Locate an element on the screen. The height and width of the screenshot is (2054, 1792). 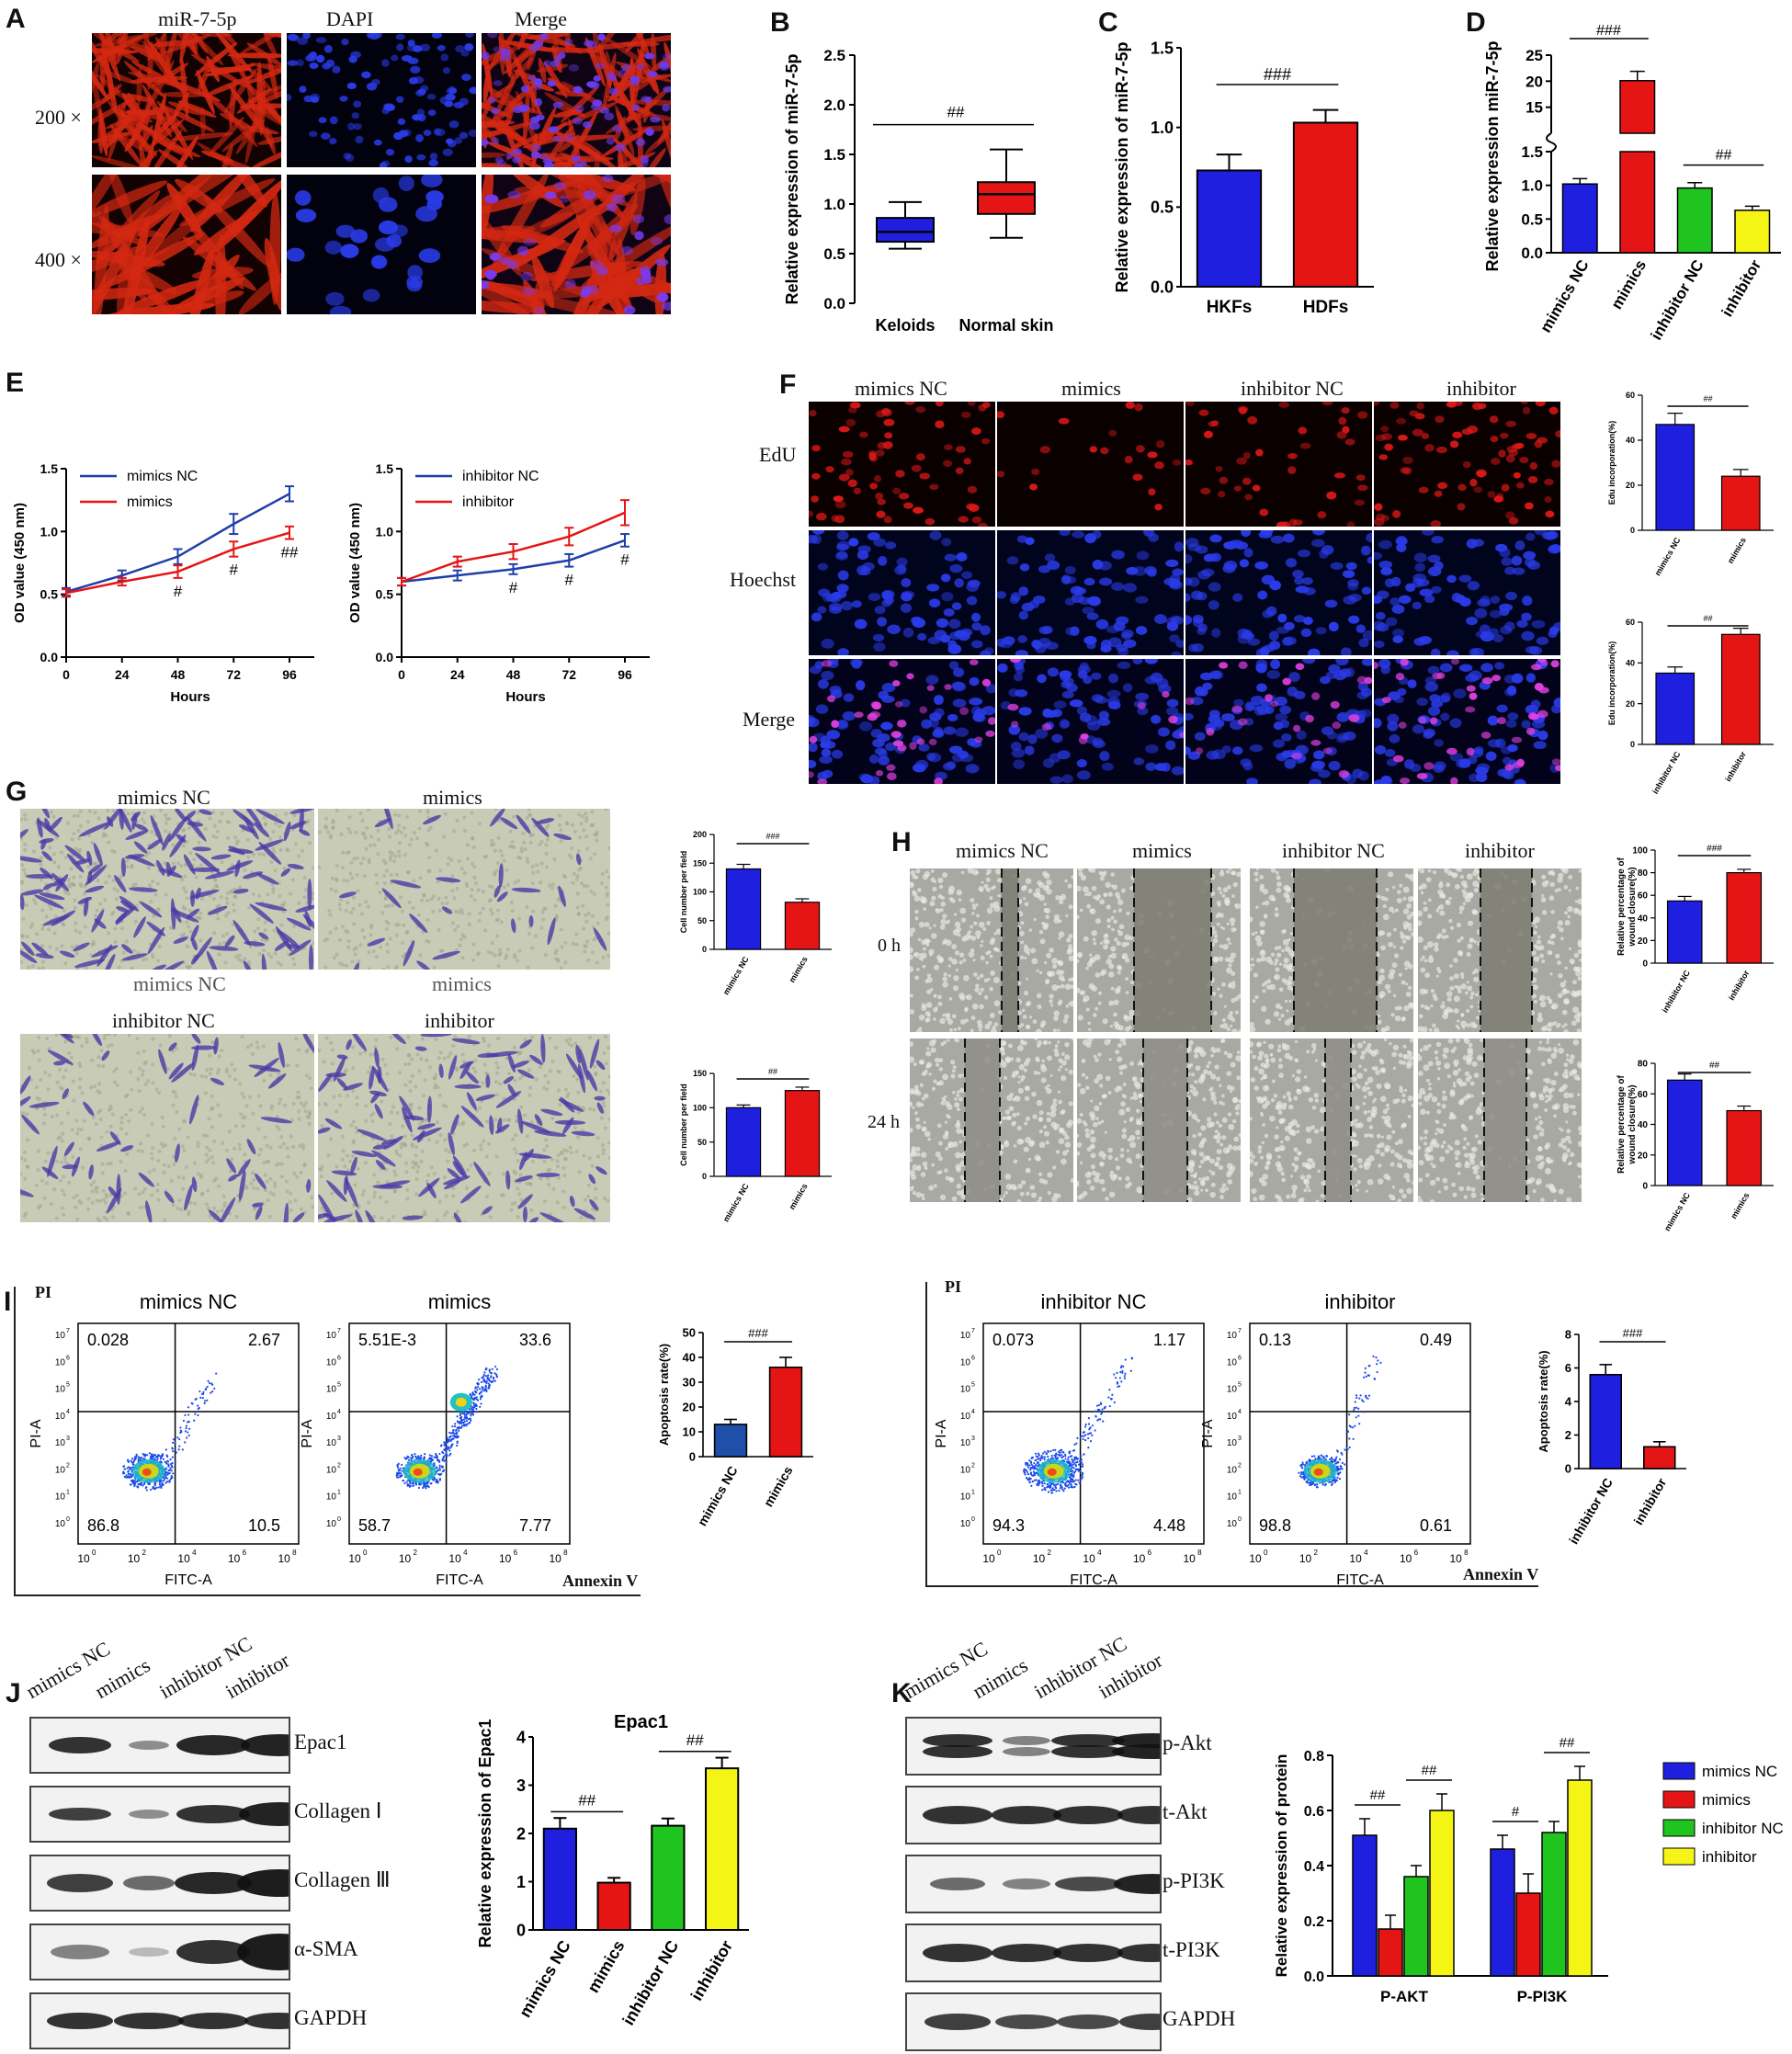
category-label: inhibitor NC is located at coordinates (651, 1982).